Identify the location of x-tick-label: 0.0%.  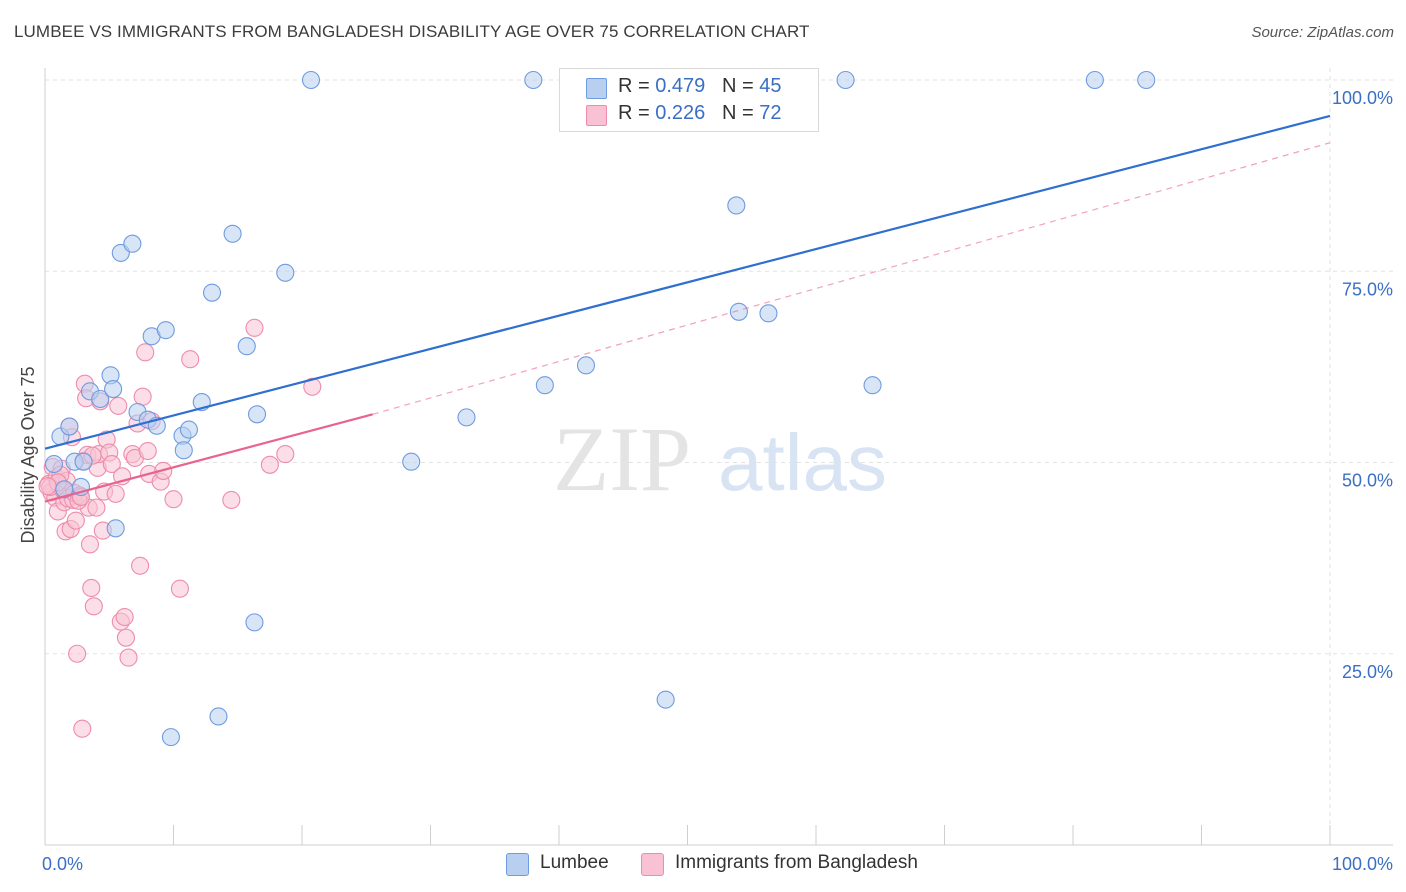
(62, 864).